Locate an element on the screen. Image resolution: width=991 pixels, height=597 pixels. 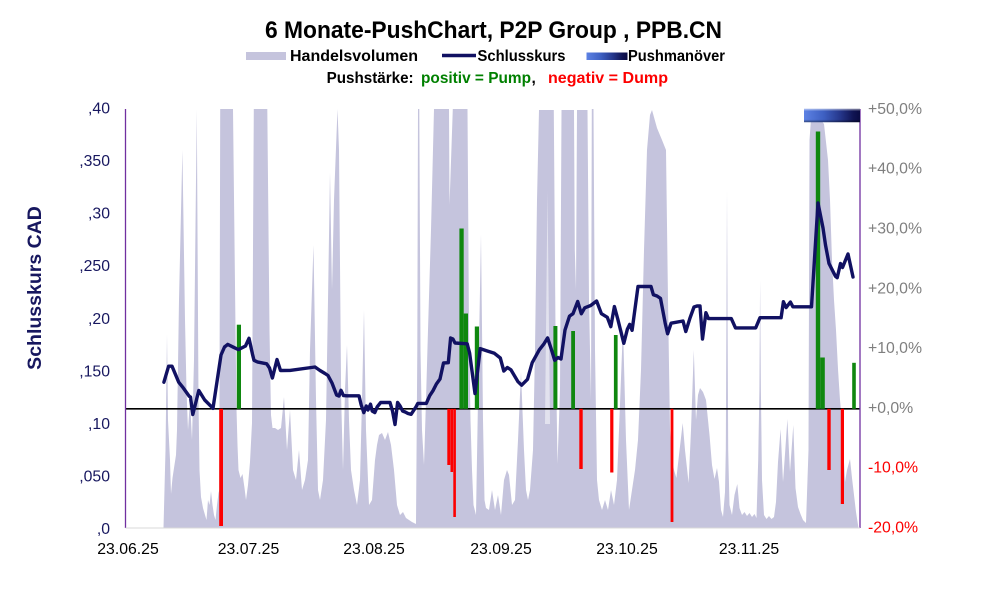
svg-text: ,050 is located at coordinates (94, 477).